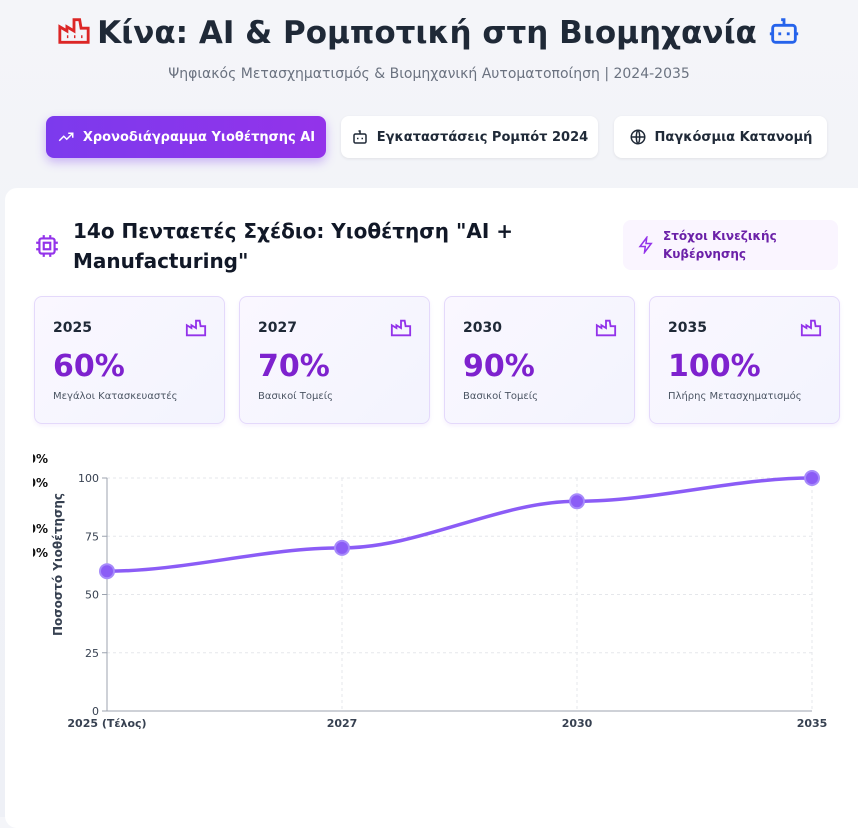  What do you see at coordinates (33, 553) in the screenshot?
I see `value-label: 60%` at bounding box center [33, 553].